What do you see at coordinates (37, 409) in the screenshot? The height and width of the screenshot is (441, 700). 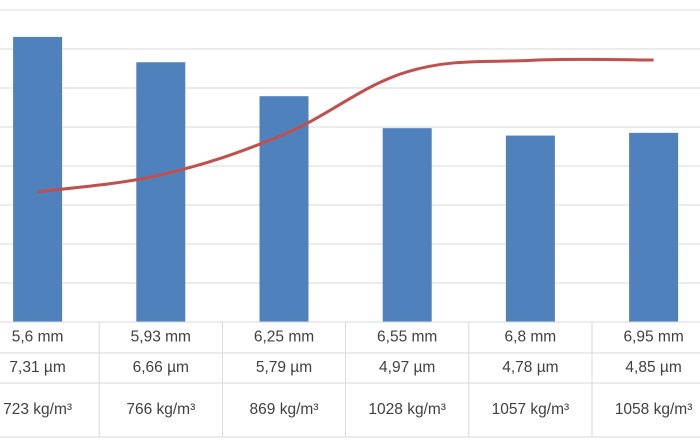 I see `table-cell-label: 723 kg/m³` at bounding box center [37, 409].